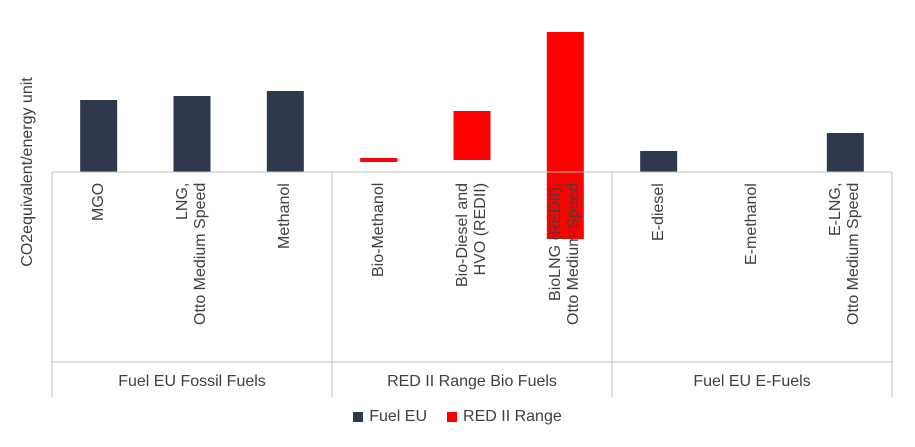 The height and width of the screenshot is (447, 915). I want to click on legend-label-red-ii-range: RED II Range, so click(512, 416).